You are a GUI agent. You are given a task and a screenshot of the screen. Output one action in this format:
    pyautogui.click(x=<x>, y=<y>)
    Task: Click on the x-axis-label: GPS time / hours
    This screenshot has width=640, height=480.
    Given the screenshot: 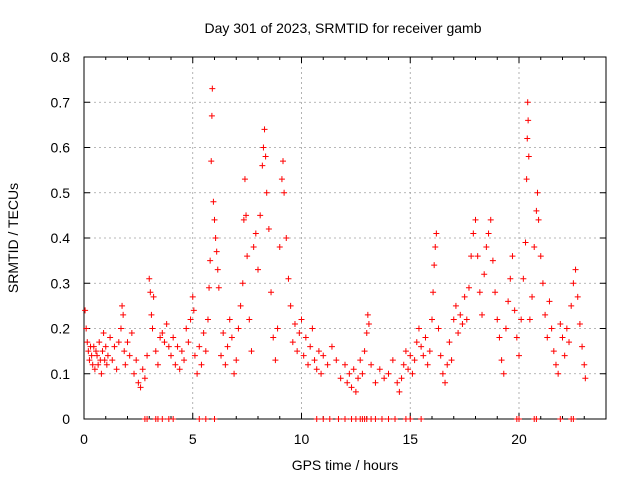 What is the action you would take?
    pyautogui.click(x=345, y=465)
    